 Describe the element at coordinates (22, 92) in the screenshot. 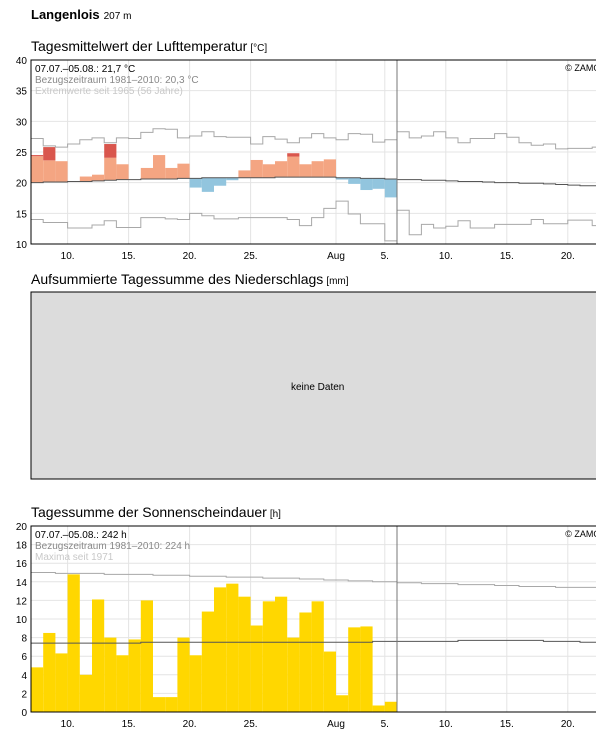

I see `y-tick-label: 35` at that location.